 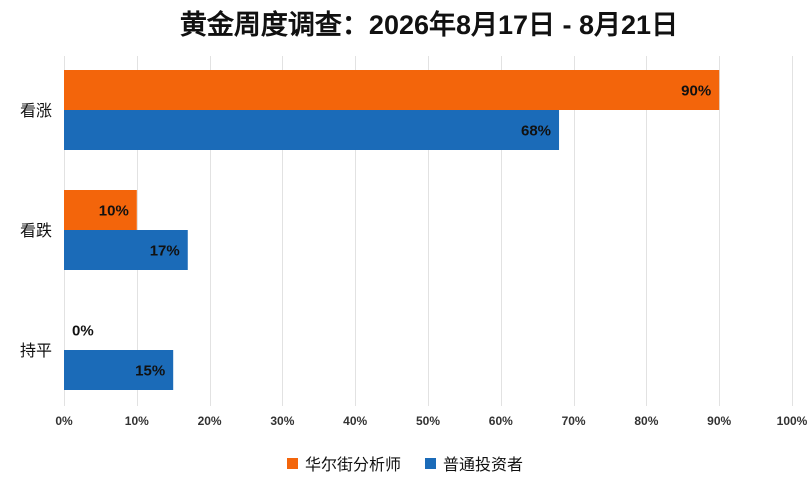 What do you see at coordinates (282, 421) in the screenshot?
I see `x-tick-label-4: 30%` at bounding box center [282, 421].